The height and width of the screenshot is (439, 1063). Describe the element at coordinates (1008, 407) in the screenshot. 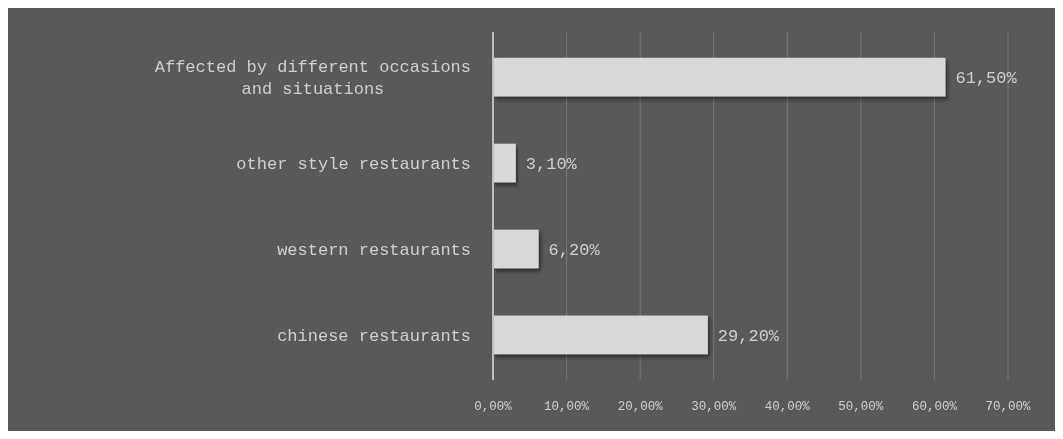

I see `x-tick-label: 70,00%` at that location.